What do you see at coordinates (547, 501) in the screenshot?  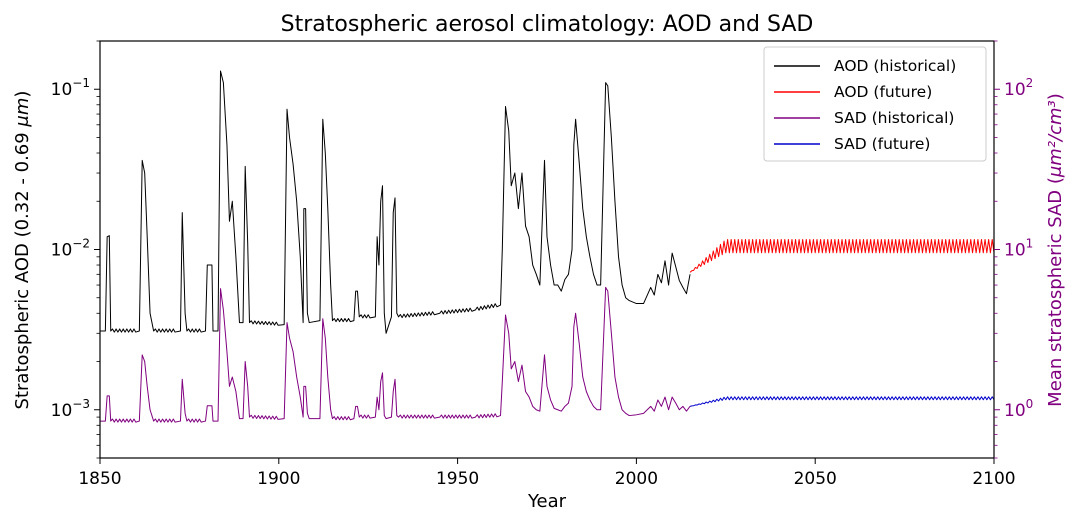 I see `x-axis-label: Year` at bounding box center [547, 501].